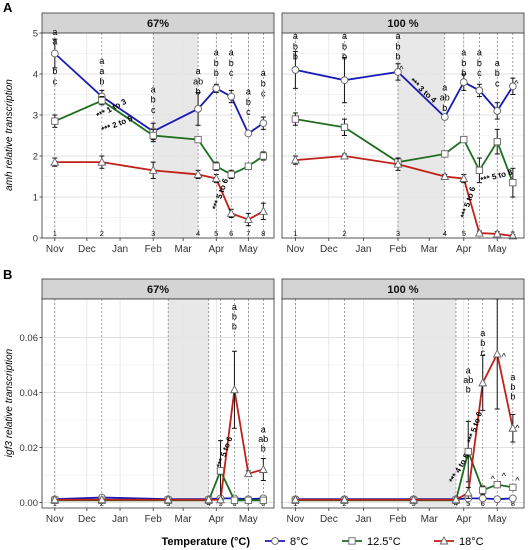 The width and height of the screenshot is (530, 550). I want to click on y-tick-label: 0.06, so click(29, 338).